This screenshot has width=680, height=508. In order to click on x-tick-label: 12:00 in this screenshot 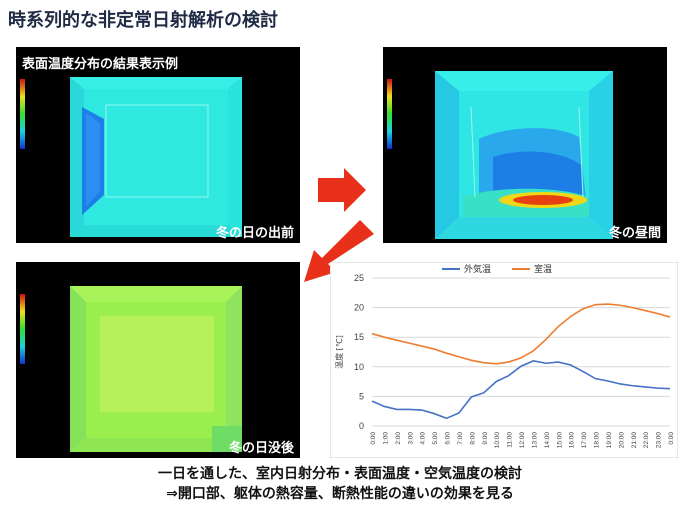, I will do `click(522, 440)`.